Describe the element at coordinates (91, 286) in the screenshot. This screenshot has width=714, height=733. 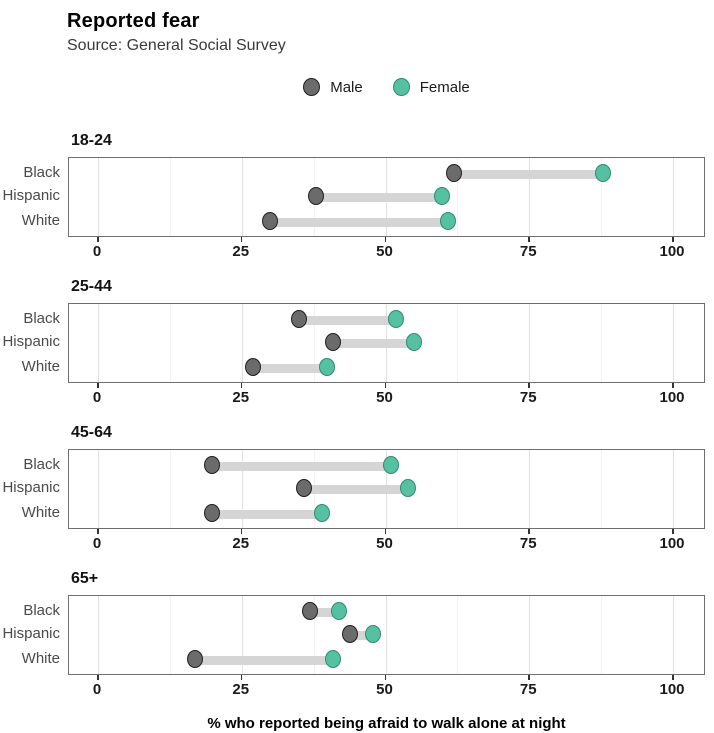
I see `facet-title: 25-44` at that location.